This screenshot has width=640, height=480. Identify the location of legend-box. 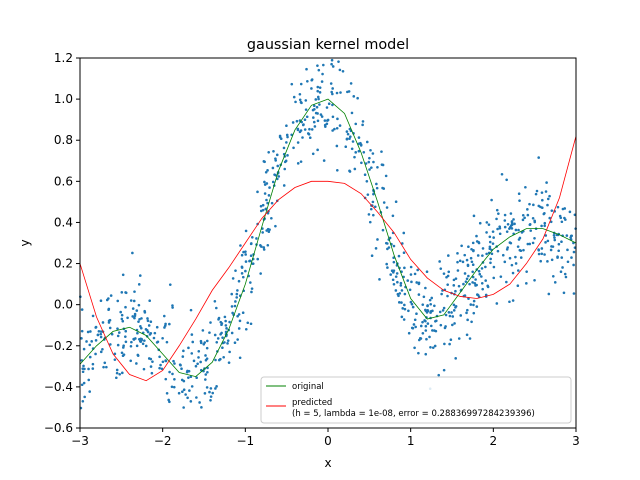
(416, 400).